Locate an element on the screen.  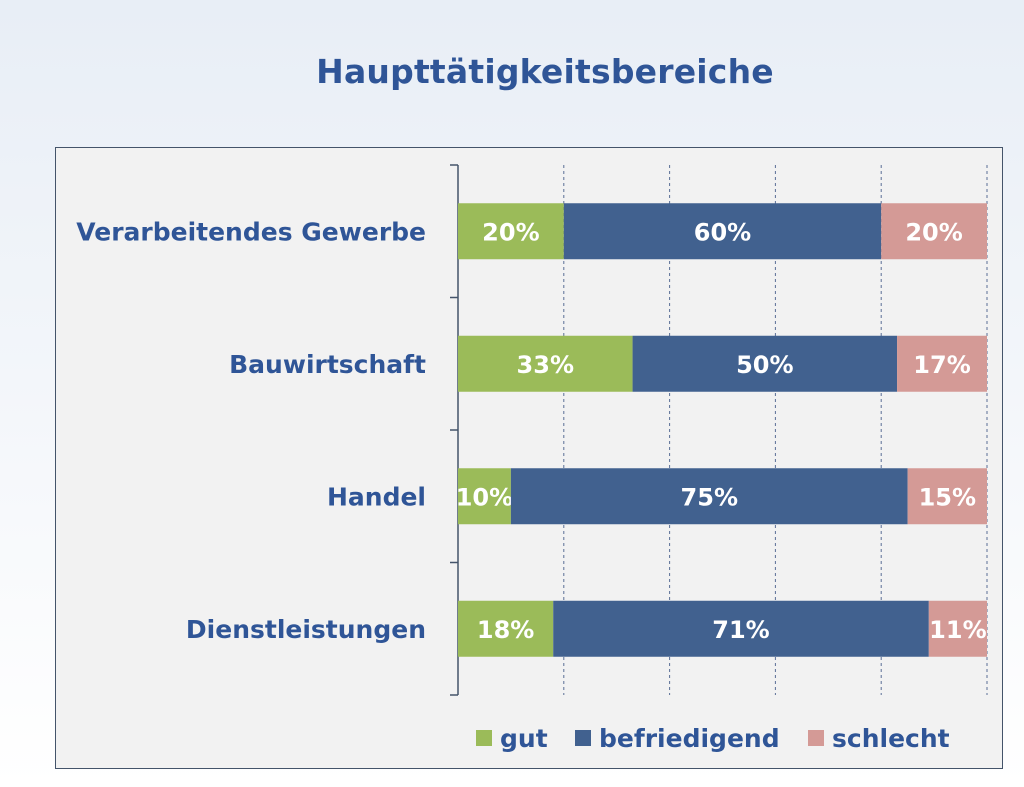
category-label: Dienstleistungen is located at coordinates (306, 629).